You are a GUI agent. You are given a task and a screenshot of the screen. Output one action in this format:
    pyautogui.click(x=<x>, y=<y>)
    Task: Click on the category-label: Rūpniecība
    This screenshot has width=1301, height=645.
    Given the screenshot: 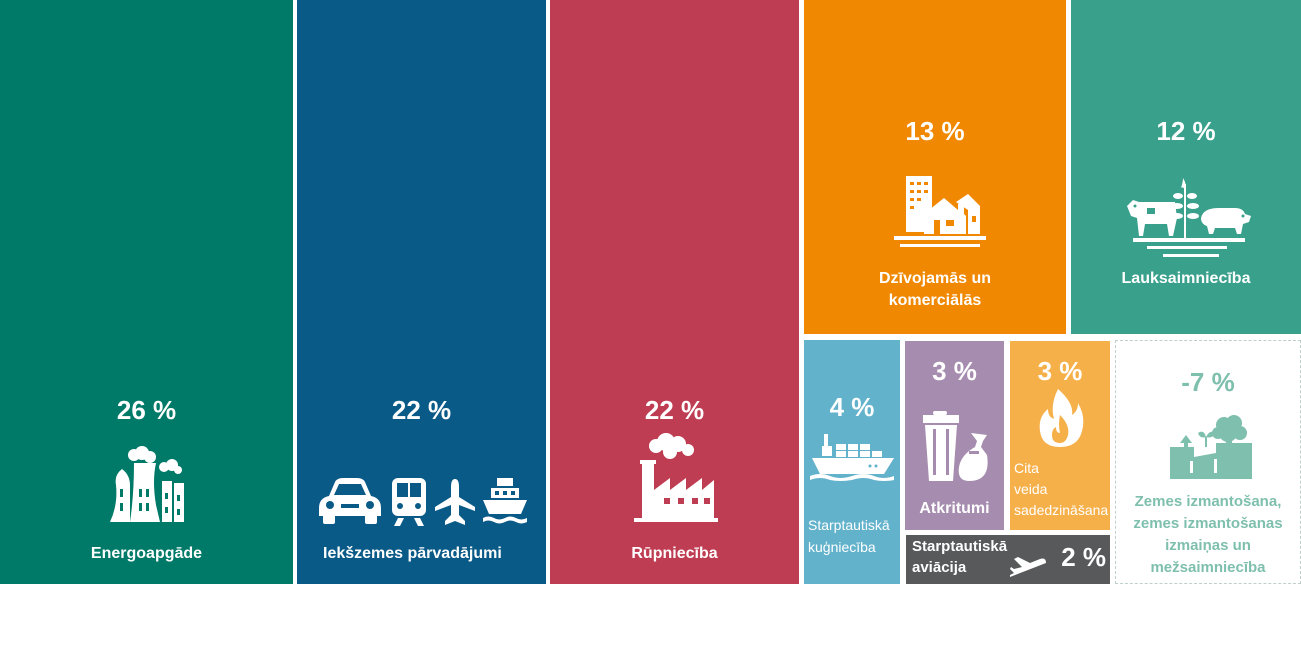 What is the action you would take?
    pyautogui.click(x=674, y=553)
    